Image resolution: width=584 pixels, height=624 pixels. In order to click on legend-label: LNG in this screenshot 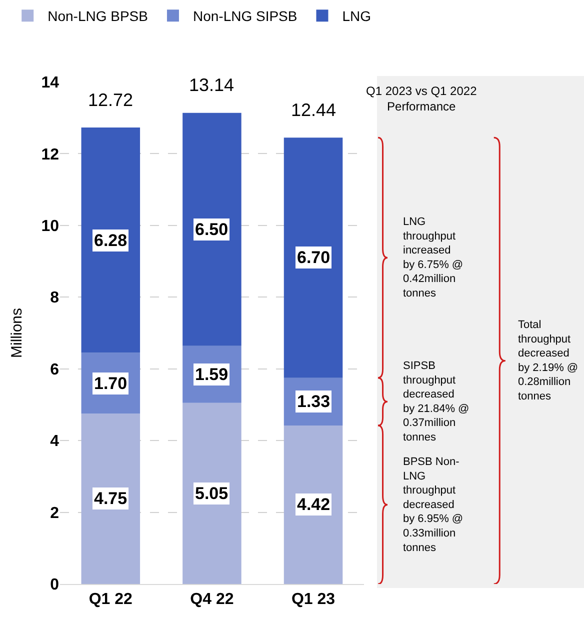, I will do `click(357, 16)`.